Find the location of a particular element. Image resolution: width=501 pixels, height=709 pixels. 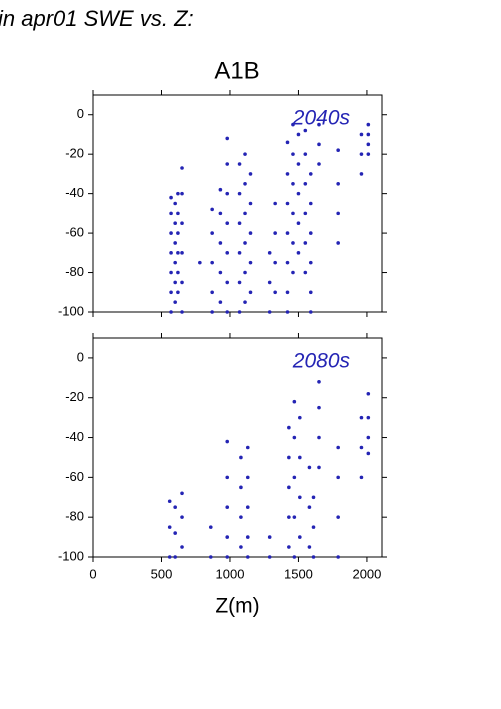

x-tick-label: 0 is located at coordinates (92, 573).